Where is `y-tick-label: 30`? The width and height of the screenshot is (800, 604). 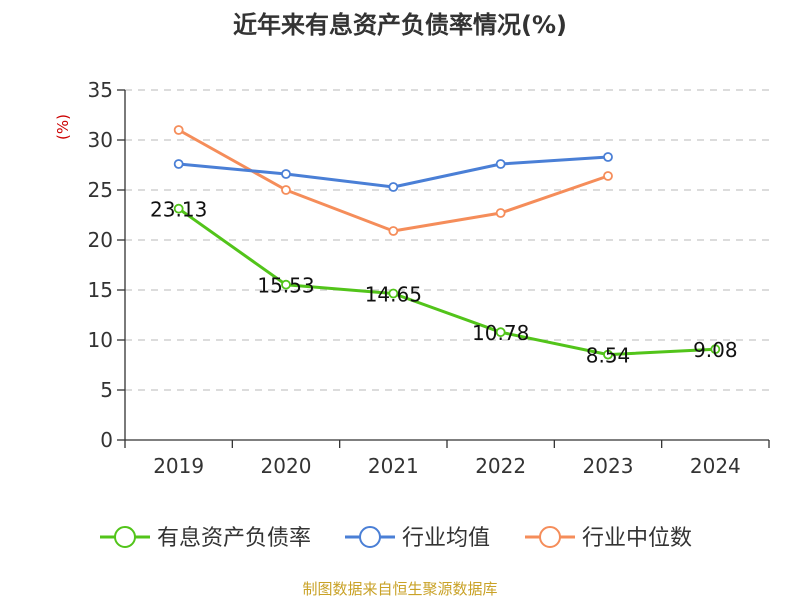 y-tick-label: 30 is located at coordinates (100, 140).